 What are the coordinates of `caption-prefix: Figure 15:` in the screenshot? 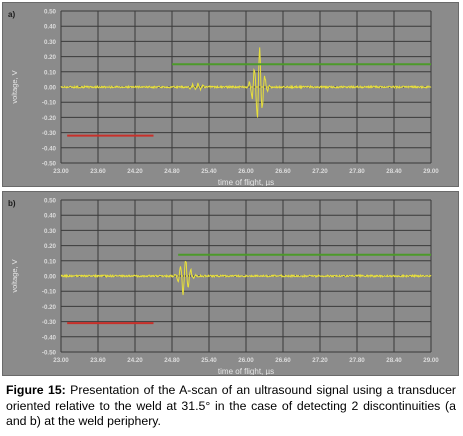 It's located at (36, 390).